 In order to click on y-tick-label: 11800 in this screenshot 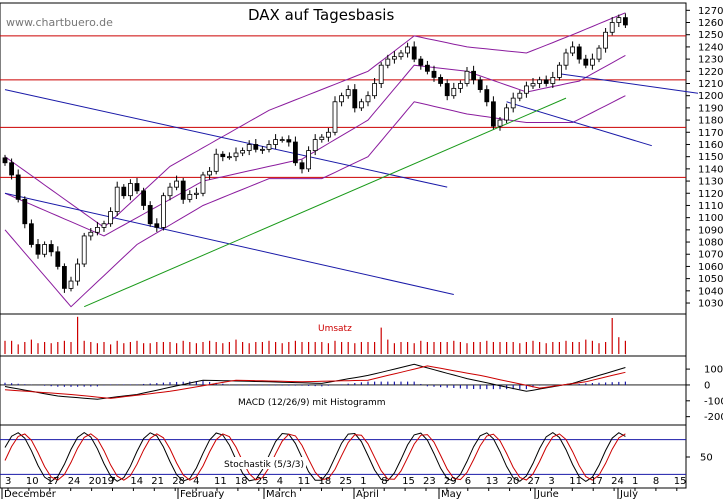, I will do `click(710, 121)`.